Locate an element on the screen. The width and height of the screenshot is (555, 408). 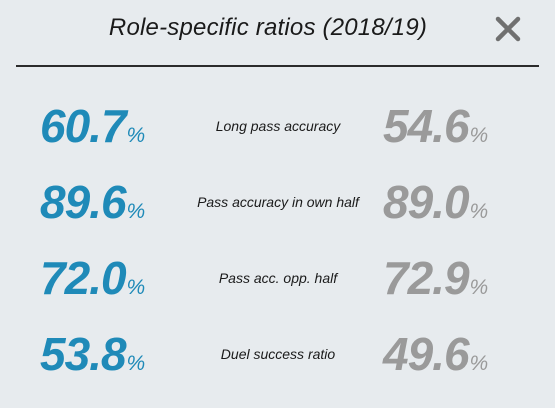
stat-row-pass-accuracy-own-half: 89.6% Pass accuracy in own half 89.0% is located at coordinates (277, 202).